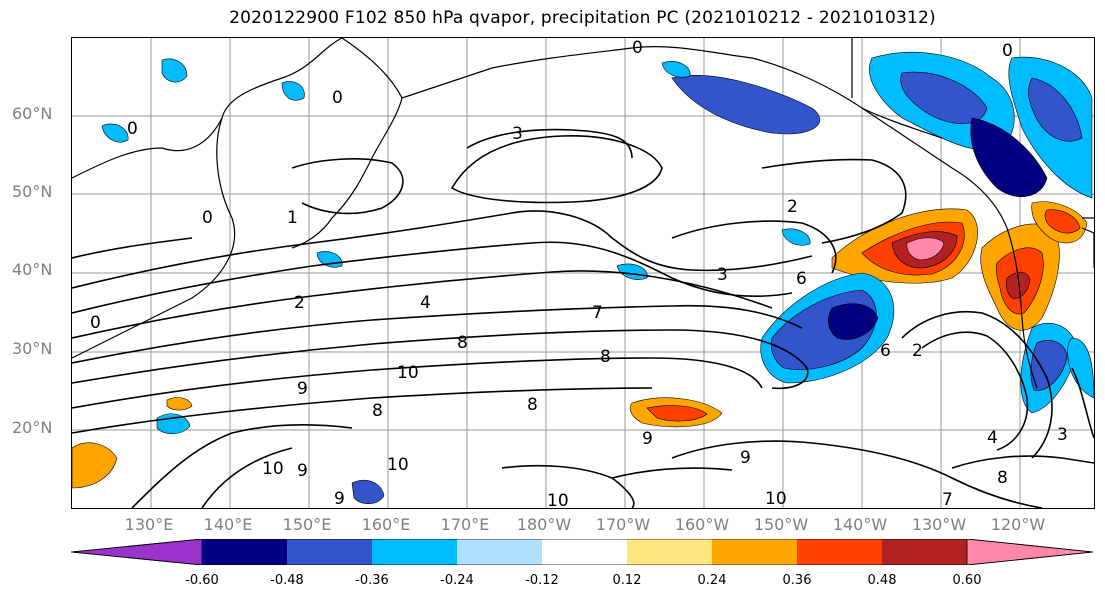  What do you see at coordinates (202, 580) in the screenshot?
I see `colorbar-tick-label: -0.60` at bounding box center [202, 580].